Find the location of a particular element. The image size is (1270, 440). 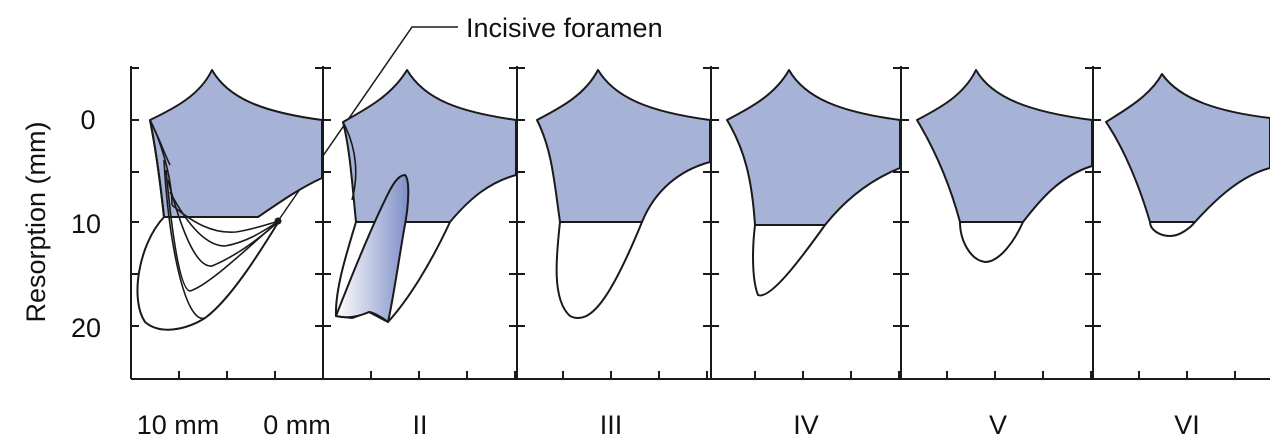

panel-3-bone-ridge is located at coordinates (623, 146).